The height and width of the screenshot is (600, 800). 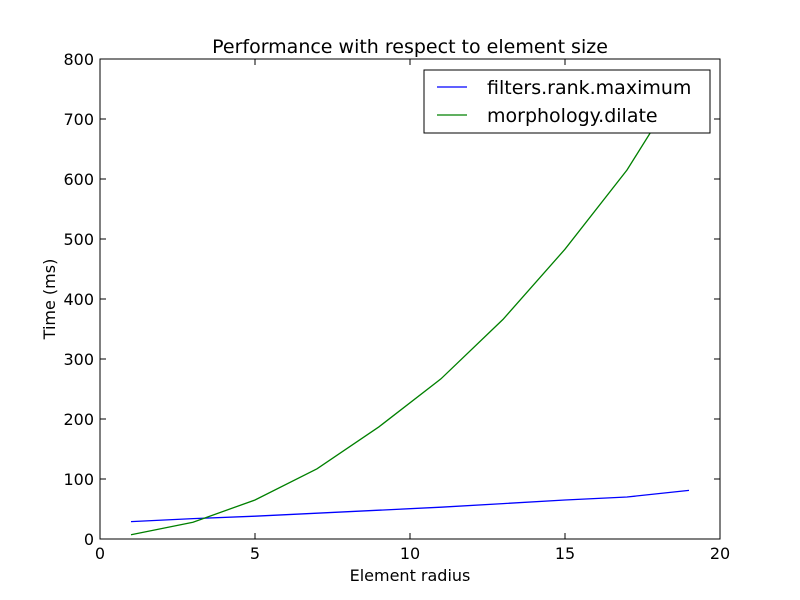 I want to click on y-tick-label: 100, so click(x=78, y=479).